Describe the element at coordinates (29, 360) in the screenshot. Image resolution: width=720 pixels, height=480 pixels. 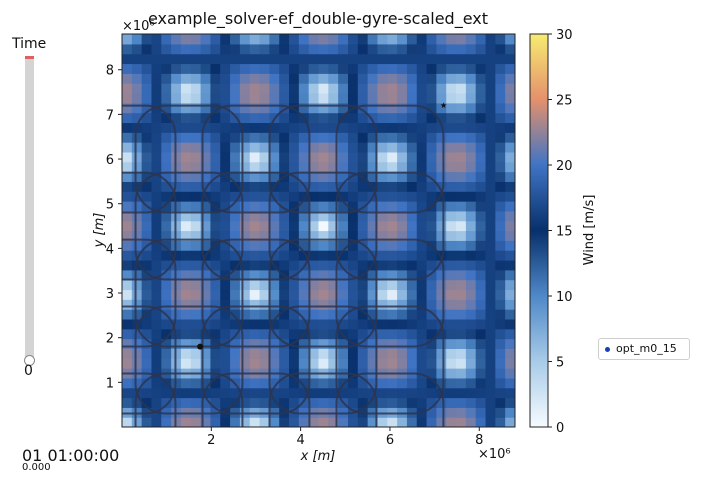
I see `time-slider-handle` at that location.